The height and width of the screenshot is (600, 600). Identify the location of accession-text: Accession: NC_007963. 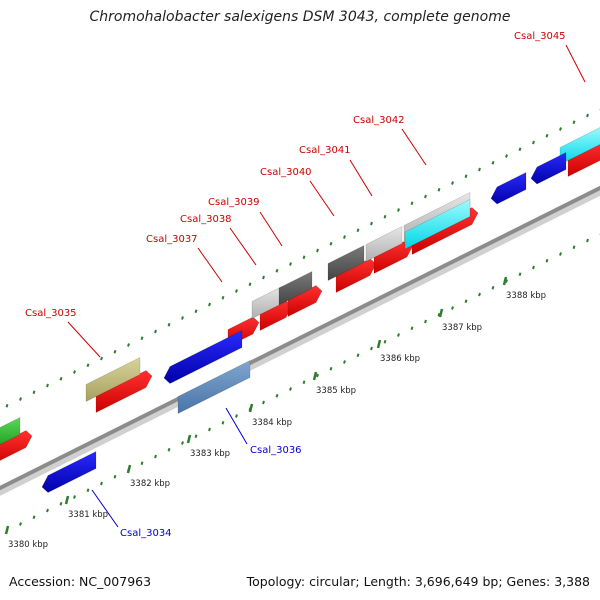
(80, 581).